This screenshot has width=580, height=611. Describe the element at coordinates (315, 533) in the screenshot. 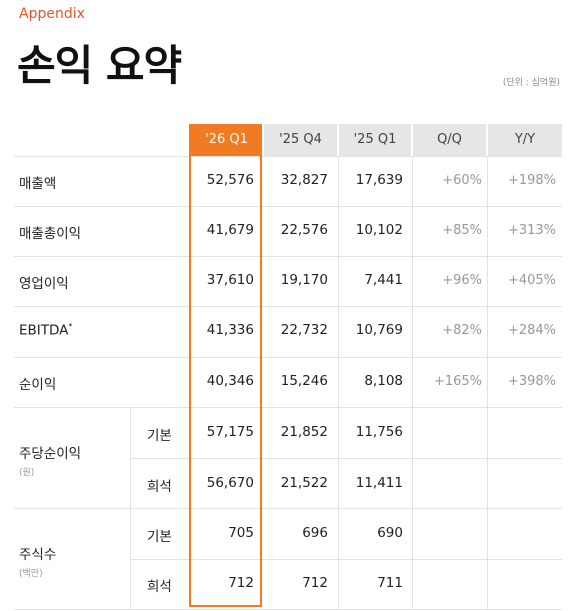

I see `cell-shares-basic-25q4: 696` at that location.